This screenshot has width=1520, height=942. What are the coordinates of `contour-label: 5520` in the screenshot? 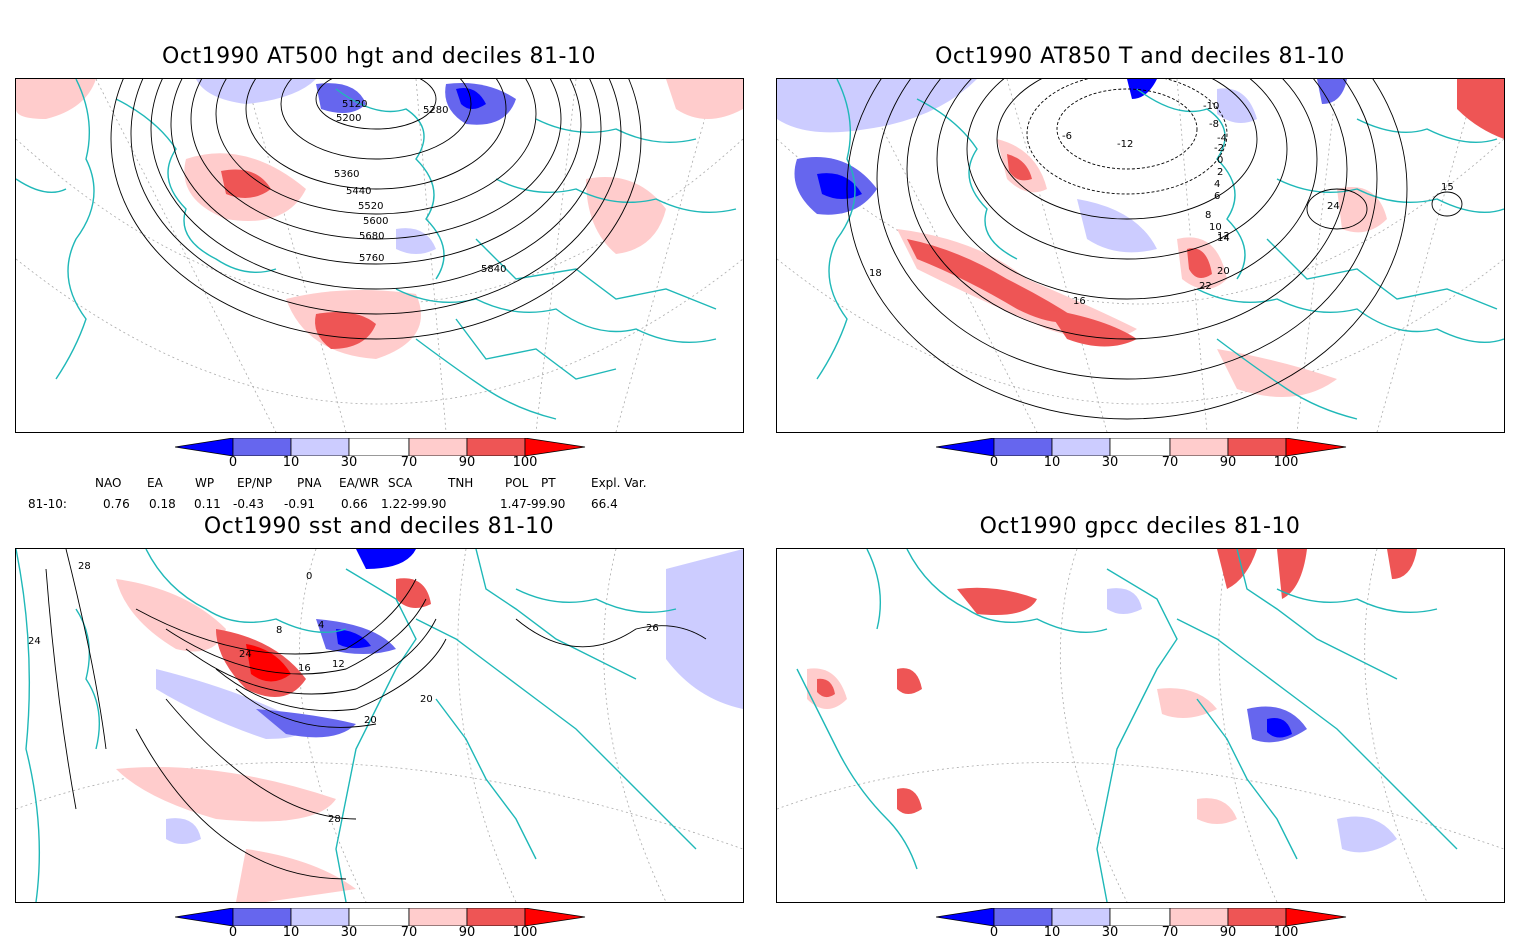 It's located at (370, 206).